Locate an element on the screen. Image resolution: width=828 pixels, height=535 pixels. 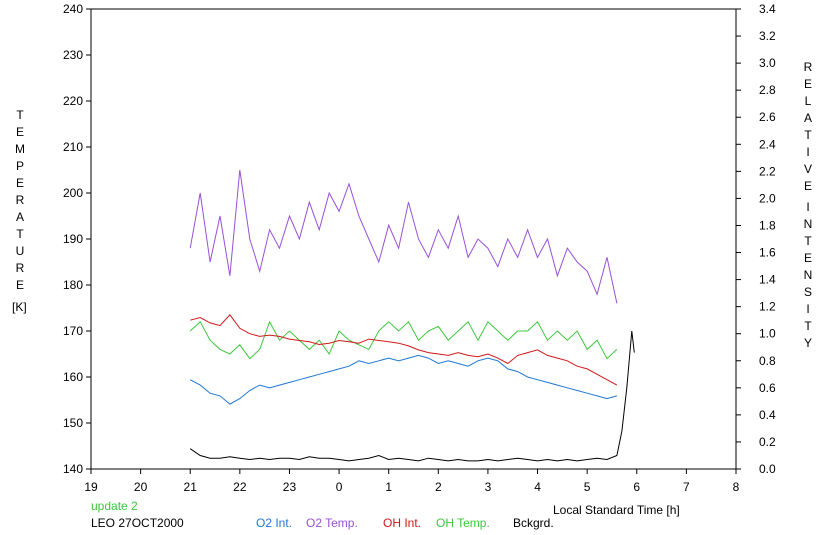
left-tick-label: 220 is located at coordinates (73, 101).